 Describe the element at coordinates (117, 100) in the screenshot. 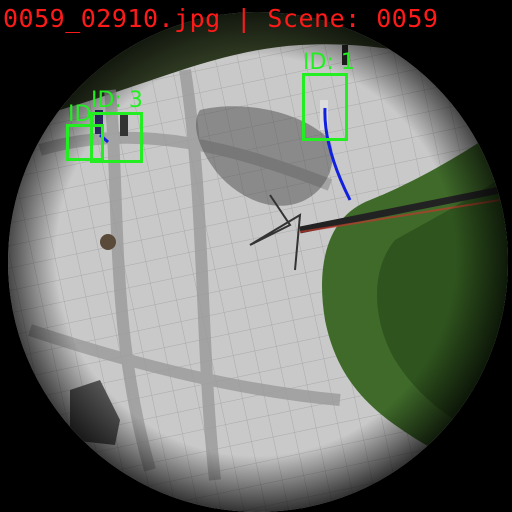

I see `detection-label-id-3: ID: 3` at that location.